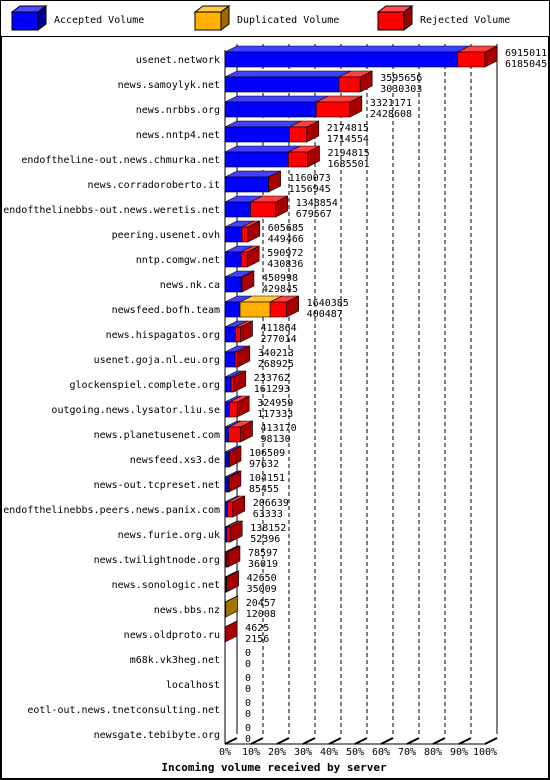 The height and width of the screenshot is (780, 550). I want to click on total-label: 20457, so click(261, 603).